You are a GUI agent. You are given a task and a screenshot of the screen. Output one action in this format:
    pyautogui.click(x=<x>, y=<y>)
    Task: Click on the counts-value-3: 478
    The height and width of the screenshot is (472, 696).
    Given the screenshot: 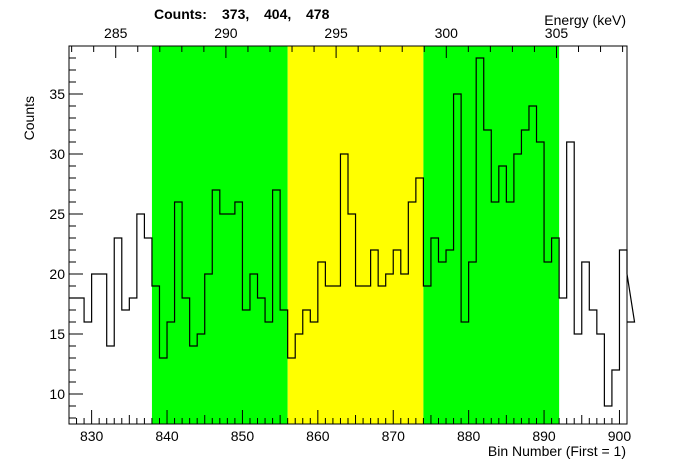 What is the action you would take?
    pyautogui.click(x=318, y=14)
    